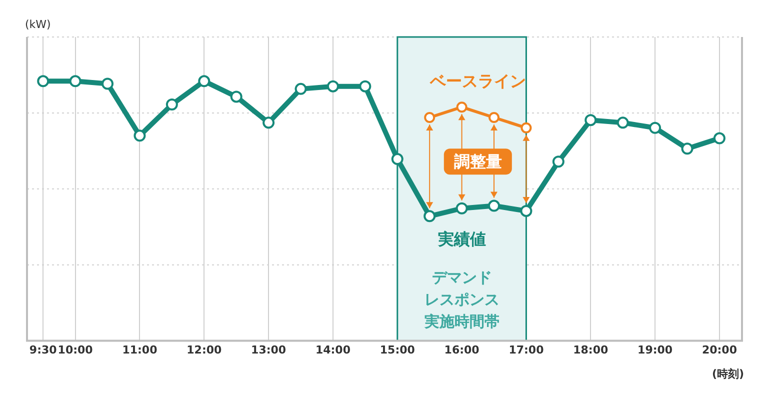 Image resolution: width=766 pixels, height=394 pixels. What do you see at coordinates (140, 349) in the screenshot?
I see `x-tick-label: 11:00` at bounding box center [140, 349].